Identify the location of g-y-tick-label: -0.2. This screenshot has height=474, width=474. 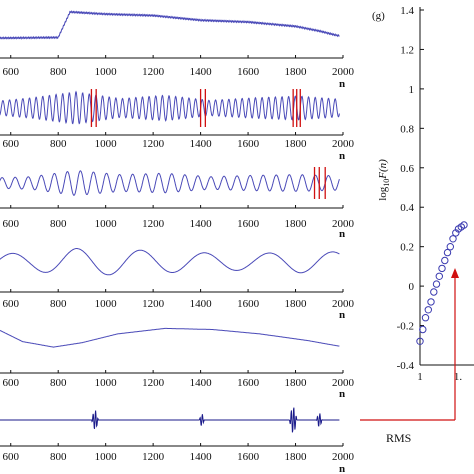
(405, 327).